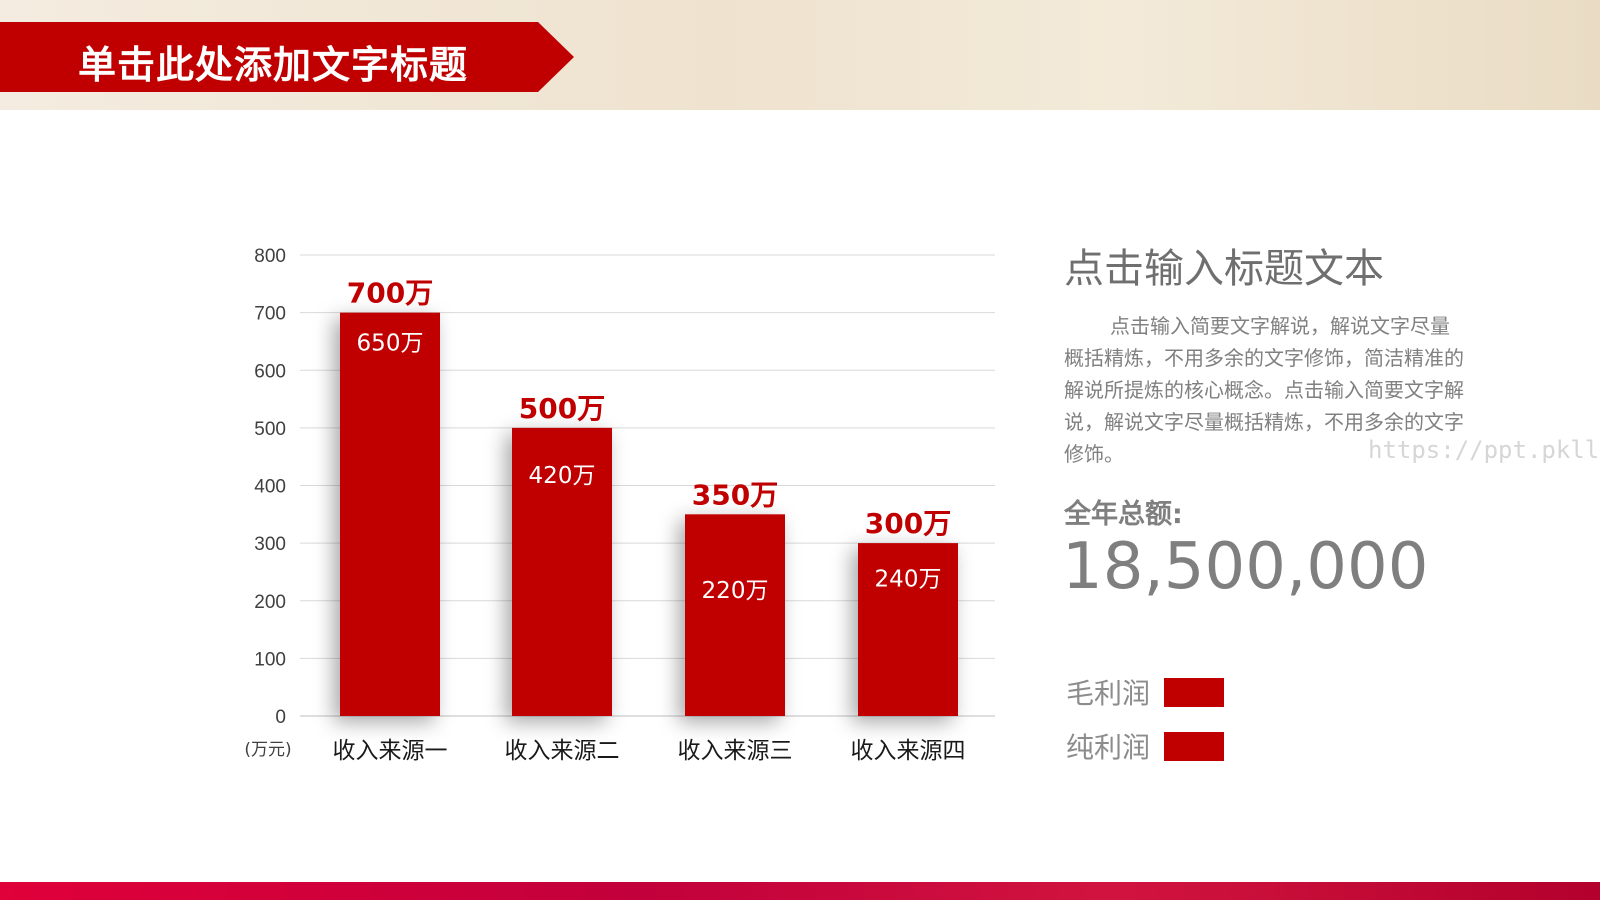 This screenshot has width=1600, height=900. What do you see at coordinates (735, 494) in the screenshot?
I see `bar-top-label: 350万` at bounding box center [735, 494].